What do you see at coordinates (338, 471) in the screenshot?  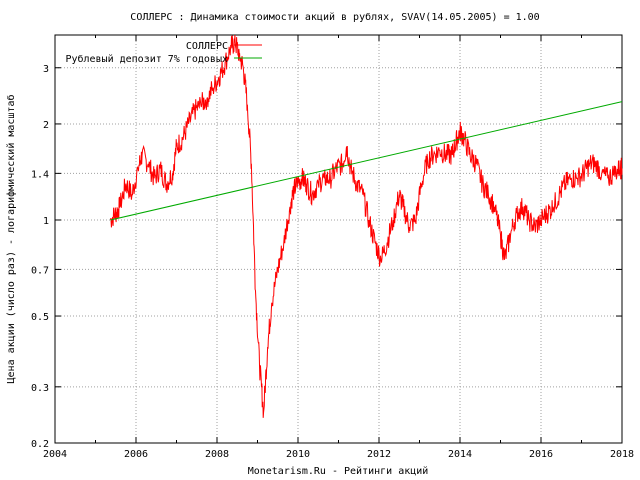 I see `x-axis-label: Monetarism.Ru - Рейтинги акций` at bounding box center [338, 471].